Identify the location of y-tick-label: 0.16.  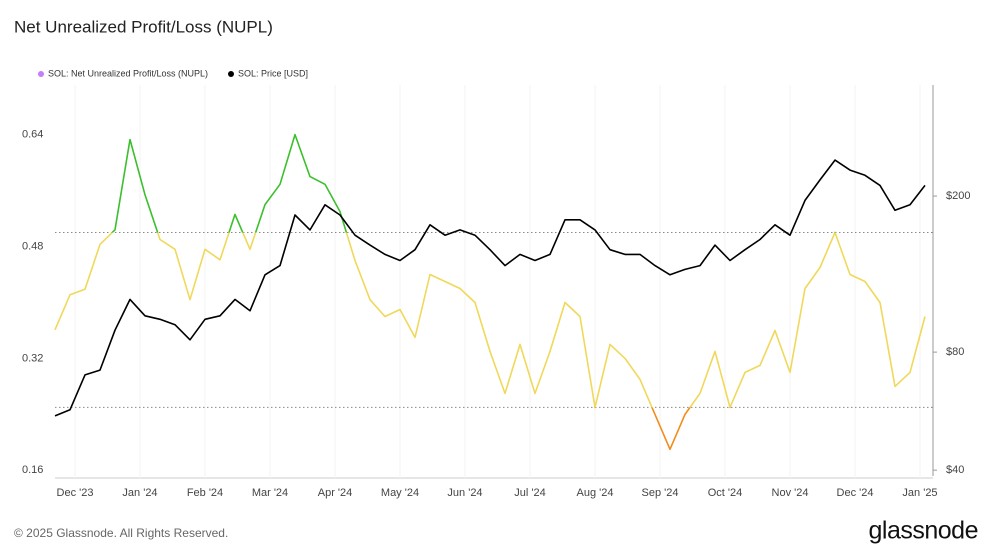
(32, 470).